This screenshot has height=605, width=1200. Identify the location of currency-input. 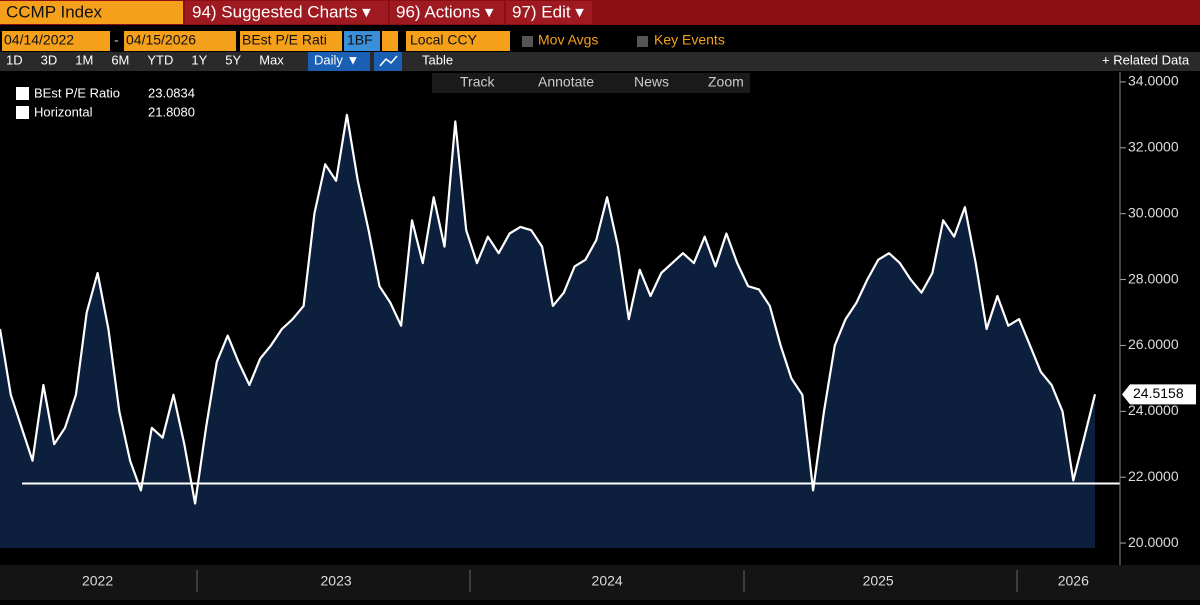
(458, 41).